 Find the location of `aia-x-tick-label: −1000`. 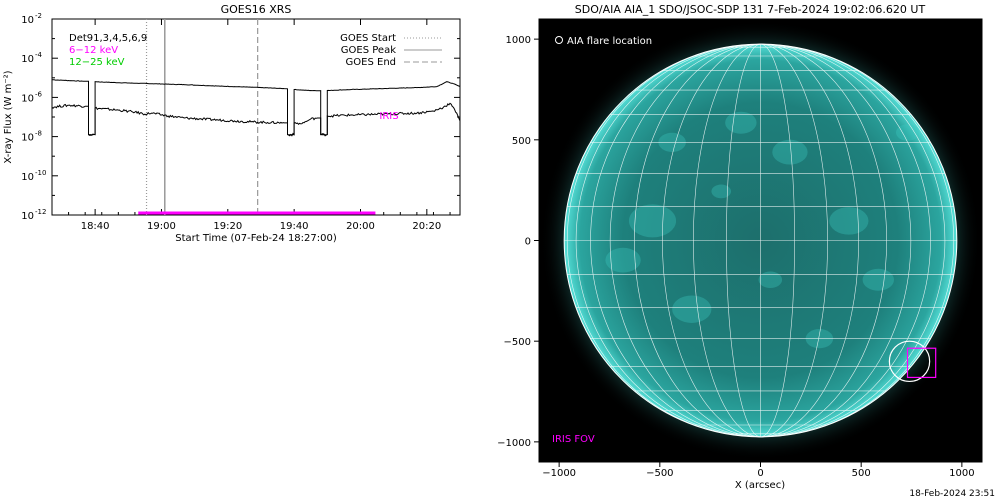

aia-x-tick-label: −1000 is located at coordinates (559, 473).